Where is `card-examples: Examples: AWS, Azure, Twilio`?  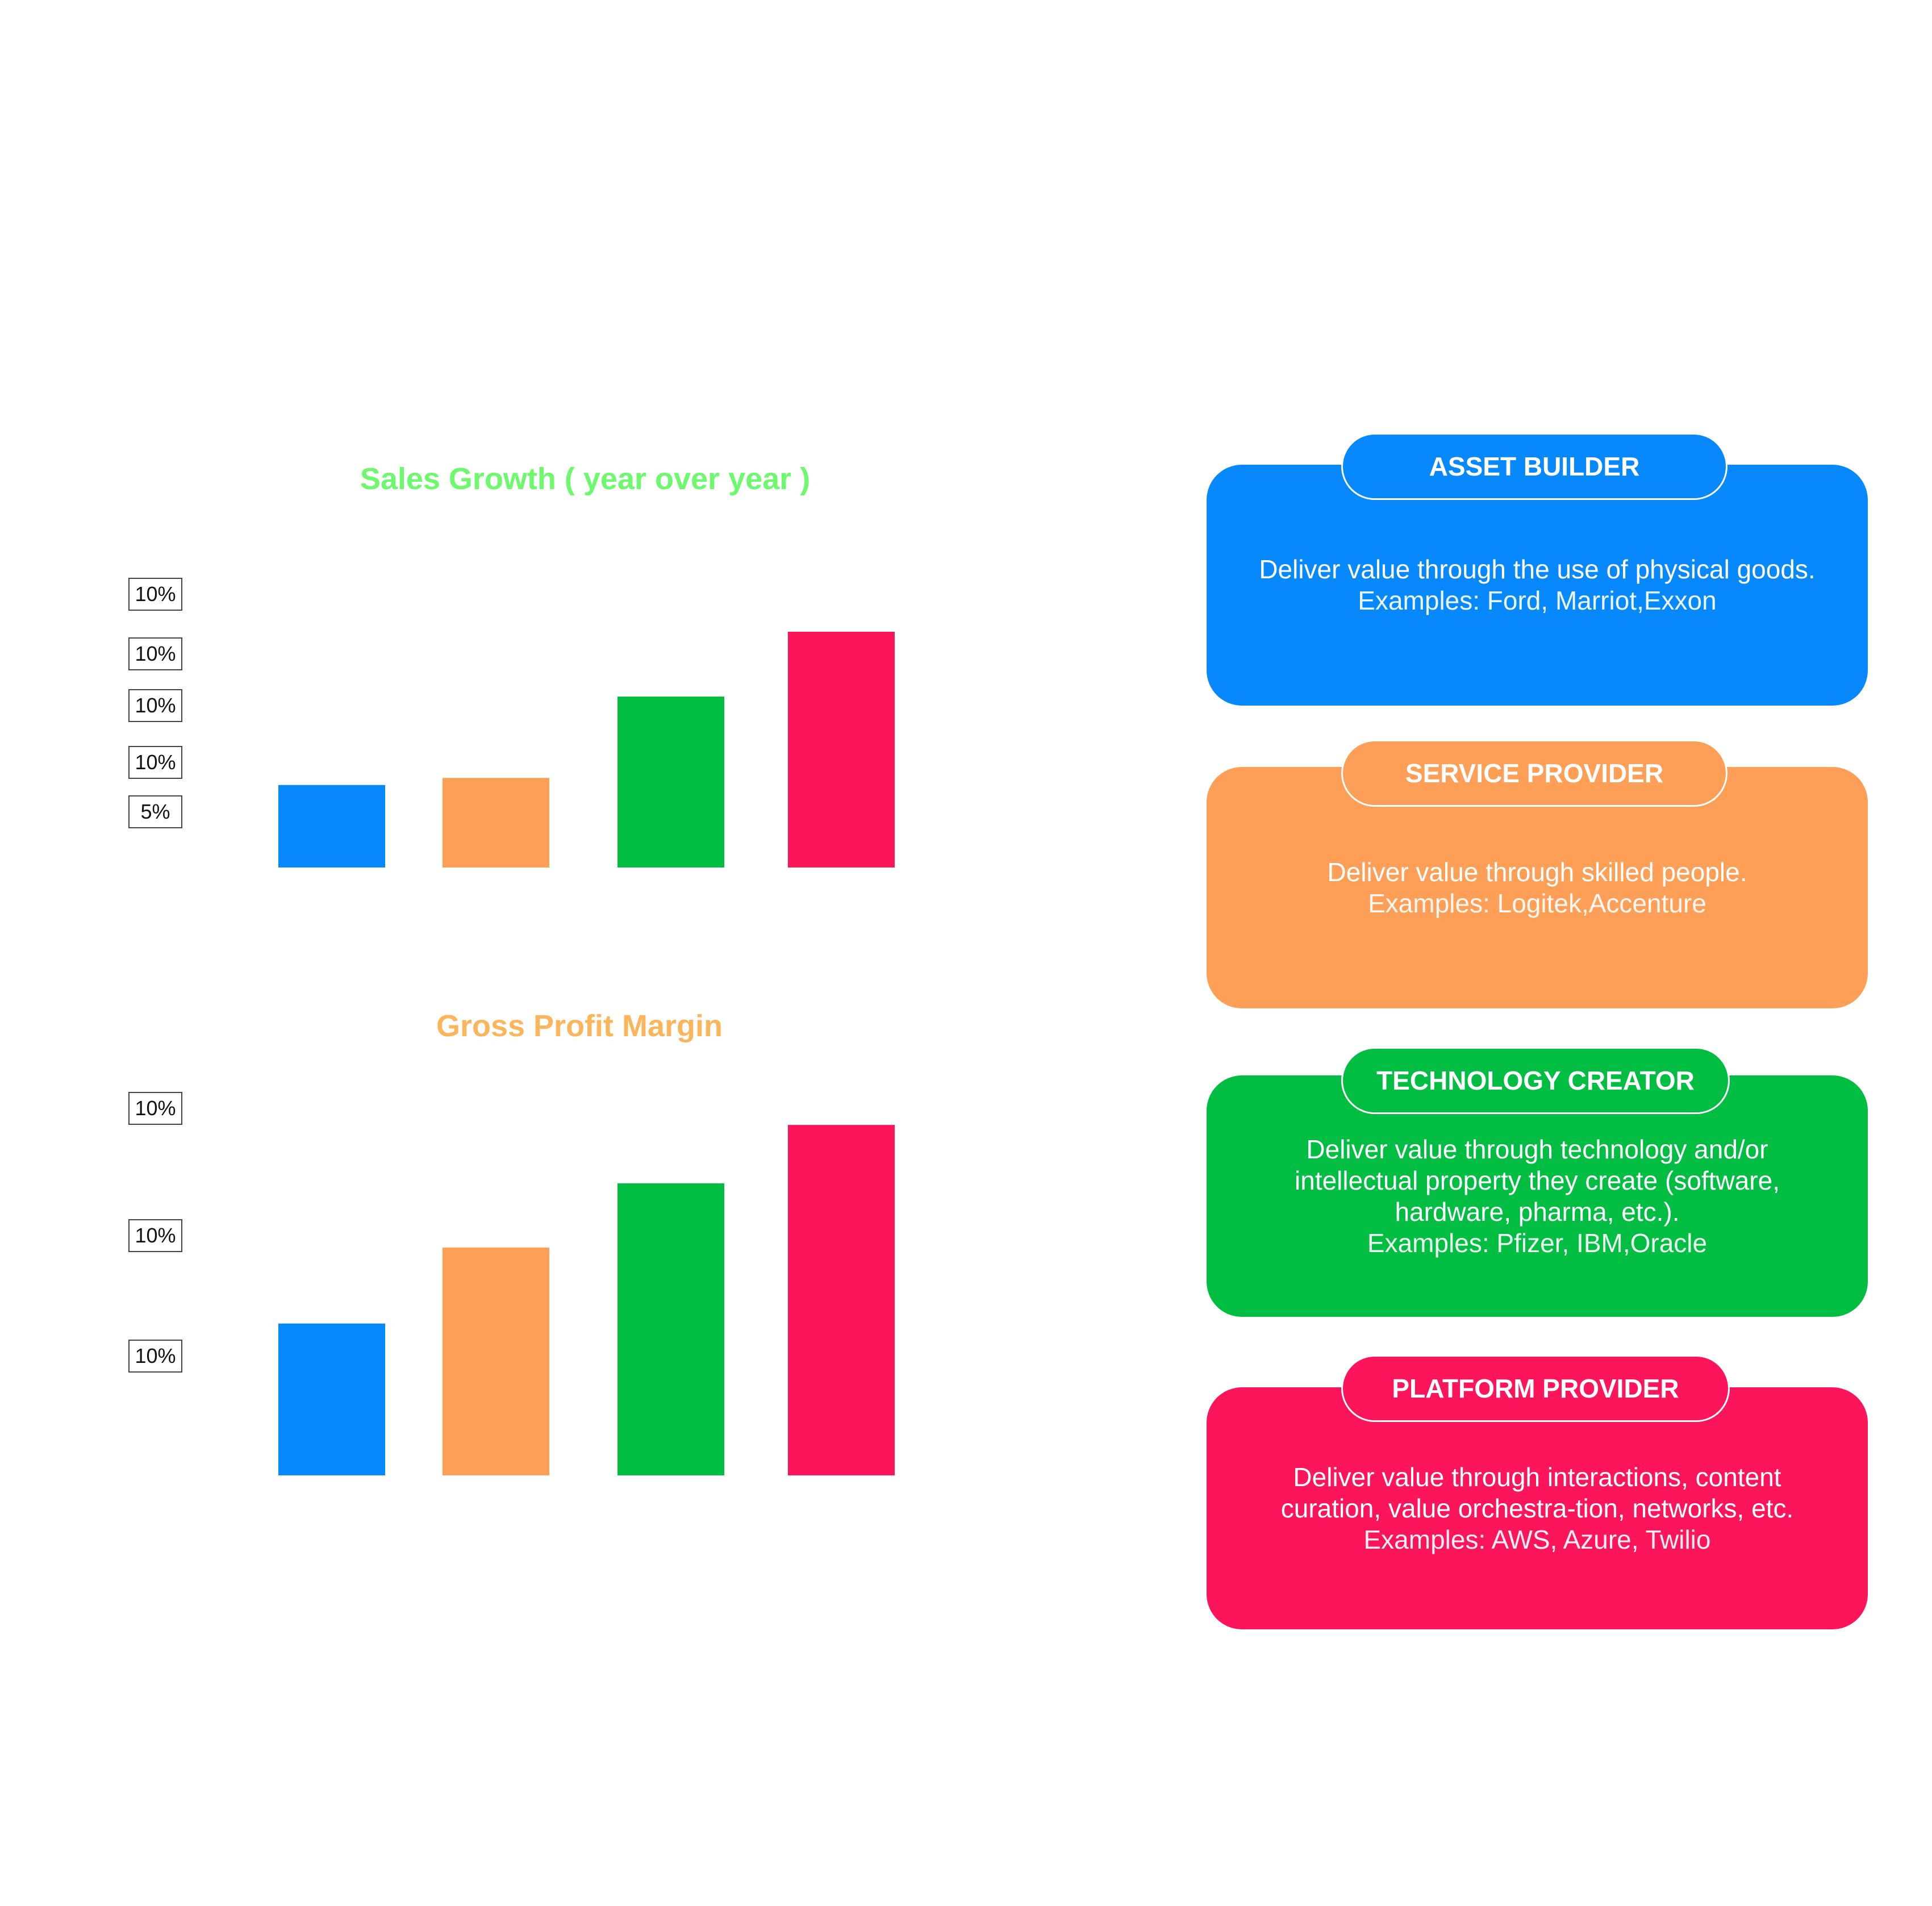
card-examples: Examples: AWS, Azure, Twilio is located at coordinates (1537, 1539).